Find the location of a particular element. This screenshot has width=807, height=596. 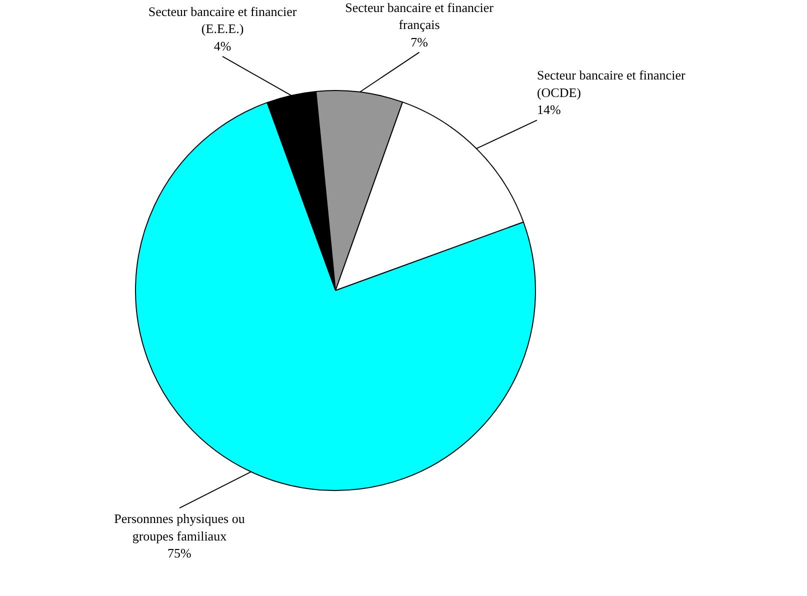

slice-label: Personnnes physiques ou groupes familiaux is located at coordinates (180, 527).